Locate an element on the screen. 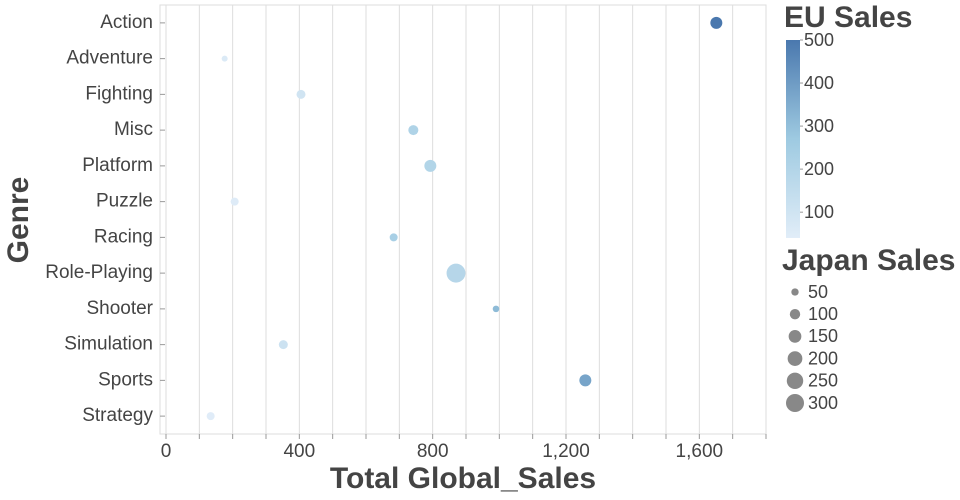 The image size is (960, 500). size-legend-label: 150 is located at coordinates (823, 336).